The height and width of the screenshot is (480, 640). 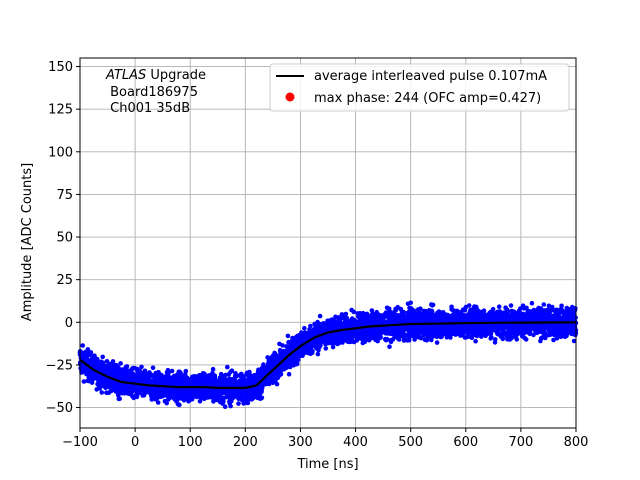 I want to click on annotation-line-1: ATLAS Upgrade, so click(x=155, y=75).